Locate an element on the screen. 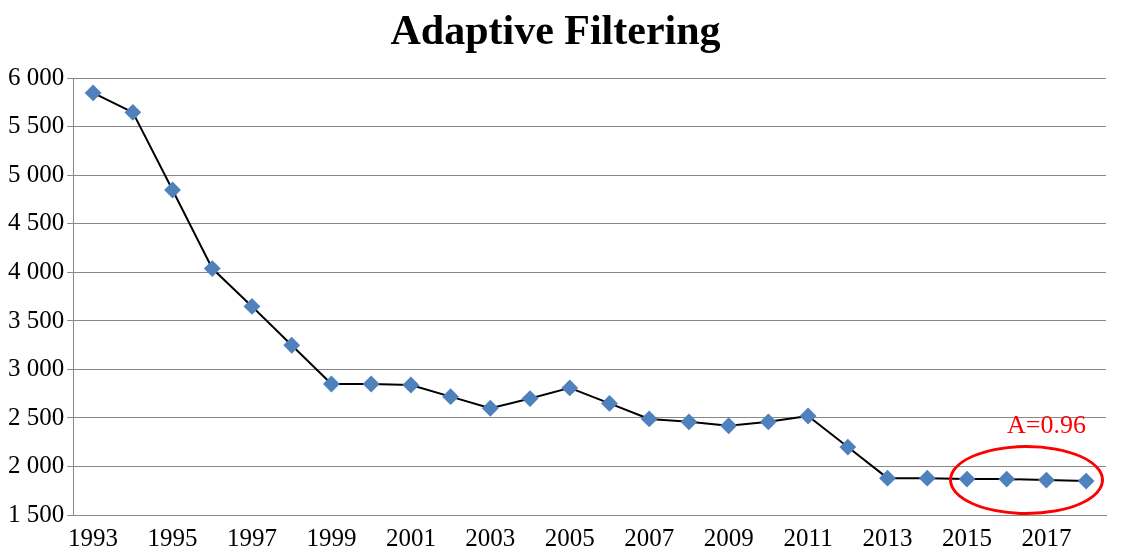 Image resolution: width=1131 pixels, height=557 pixels. y-tick-label: 5 500 is located at coordinates (36, 125).